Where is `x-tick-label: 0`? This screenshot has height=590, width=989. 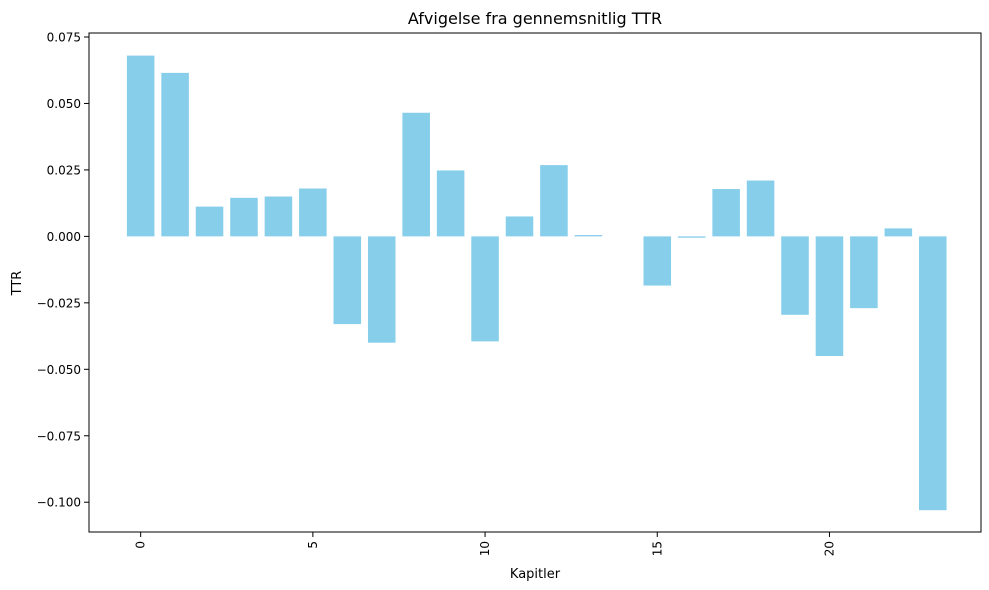 x-tick-label: 0 is located at coordinates (141, 545).